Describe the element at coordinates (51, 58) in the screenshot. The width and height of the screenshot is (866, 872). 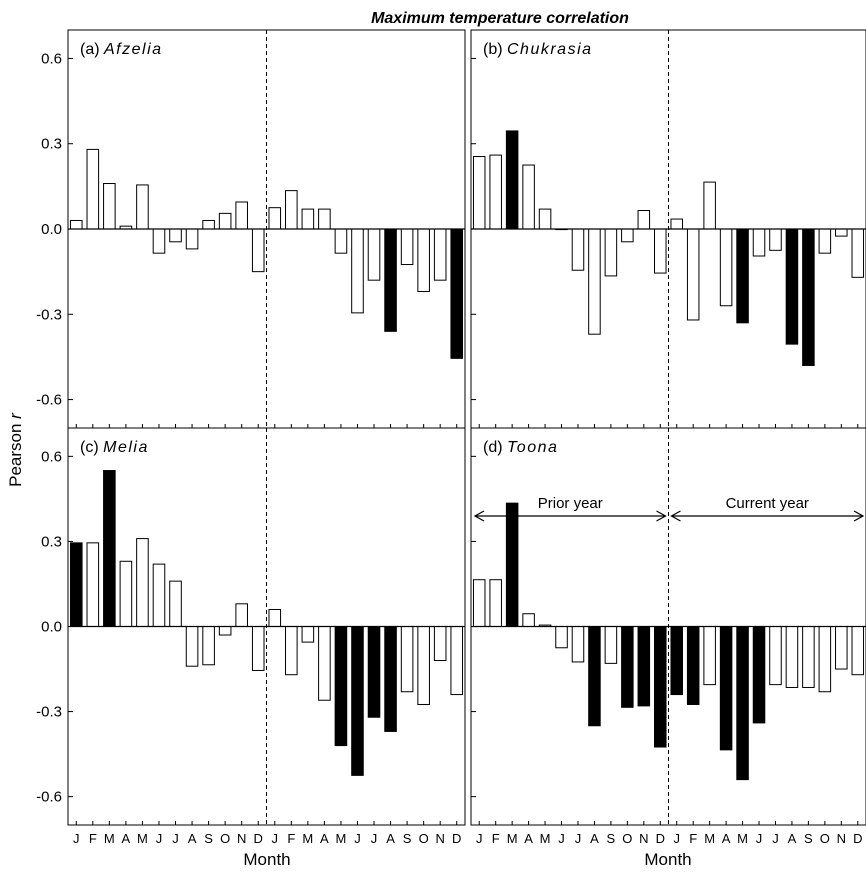
I see `y-tick-label: 0.6` at that location.